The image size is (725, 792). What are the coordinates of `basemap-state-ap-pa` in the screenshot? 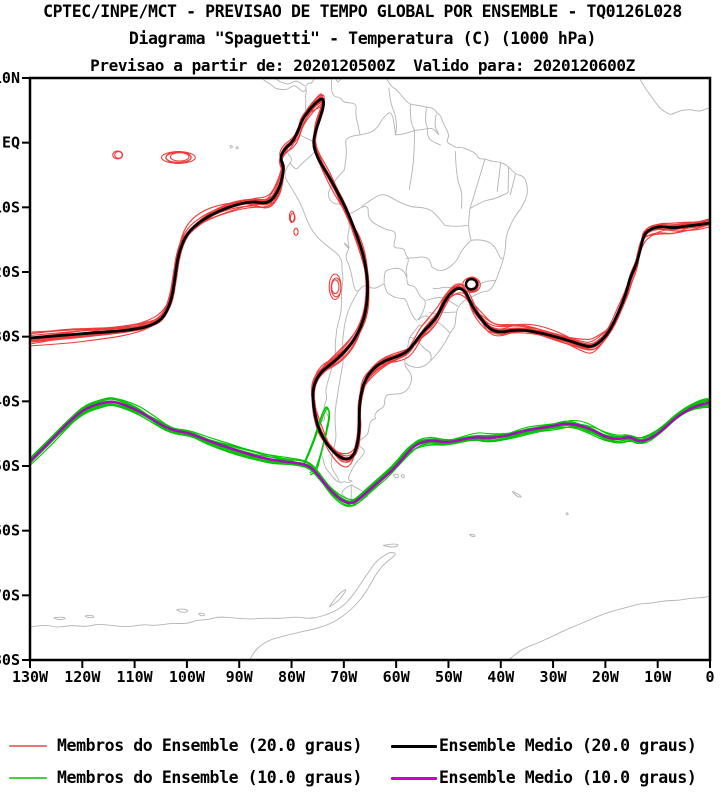 It's located at (434, 137).